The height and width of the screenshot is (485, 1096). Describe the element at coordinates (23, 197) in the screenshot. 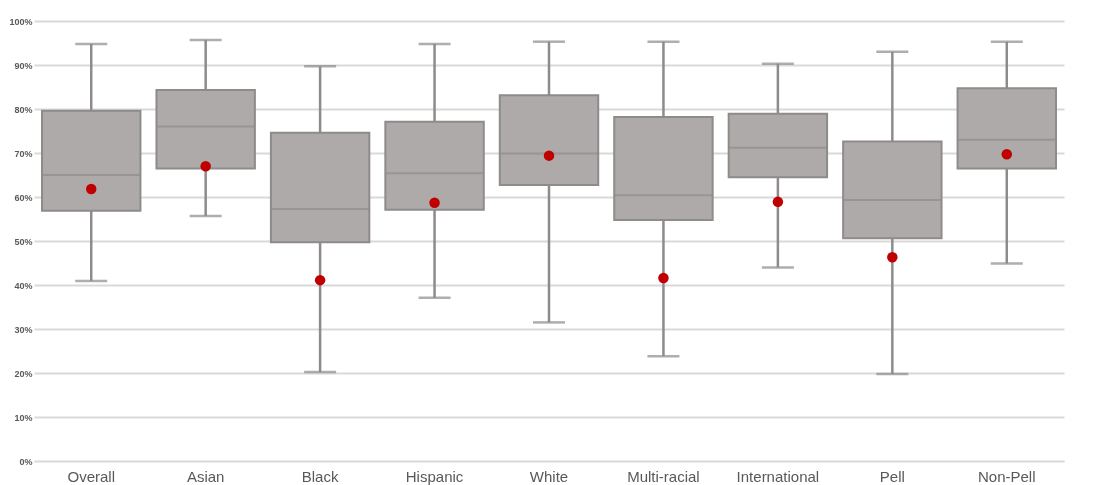

I see `y-tick-label: 60%` at that location.